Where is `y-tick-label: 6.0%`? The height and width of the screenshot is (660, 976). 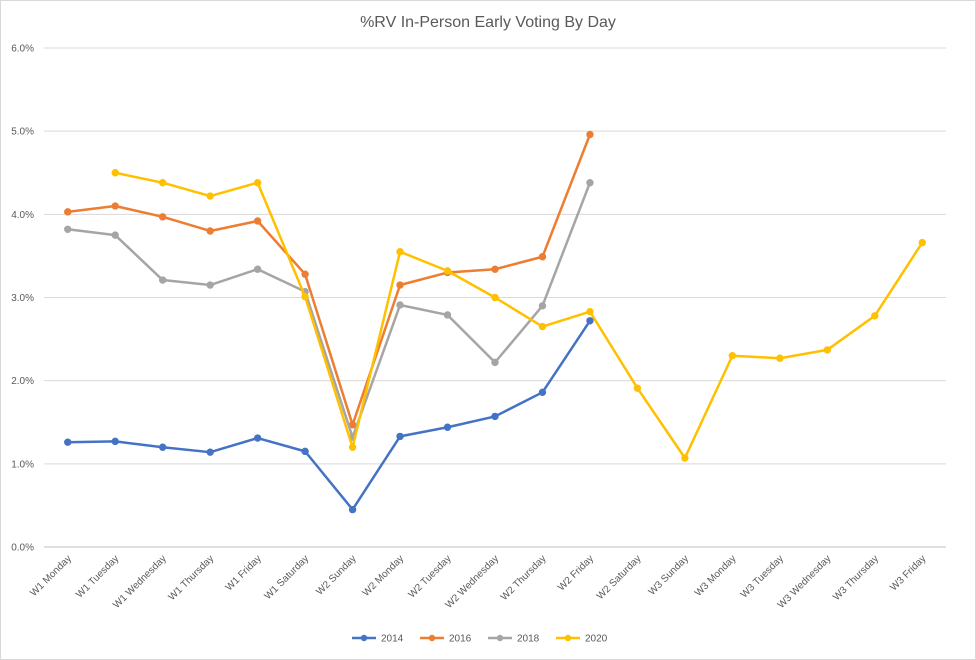 y-tick-label: 6.0% is located at coordinates (22, 49).